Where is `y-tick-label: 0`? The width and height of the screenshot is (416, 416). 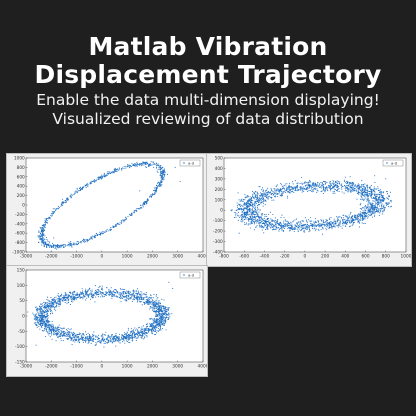
y-tick-label: 0 is located at coordinates (23, 206).